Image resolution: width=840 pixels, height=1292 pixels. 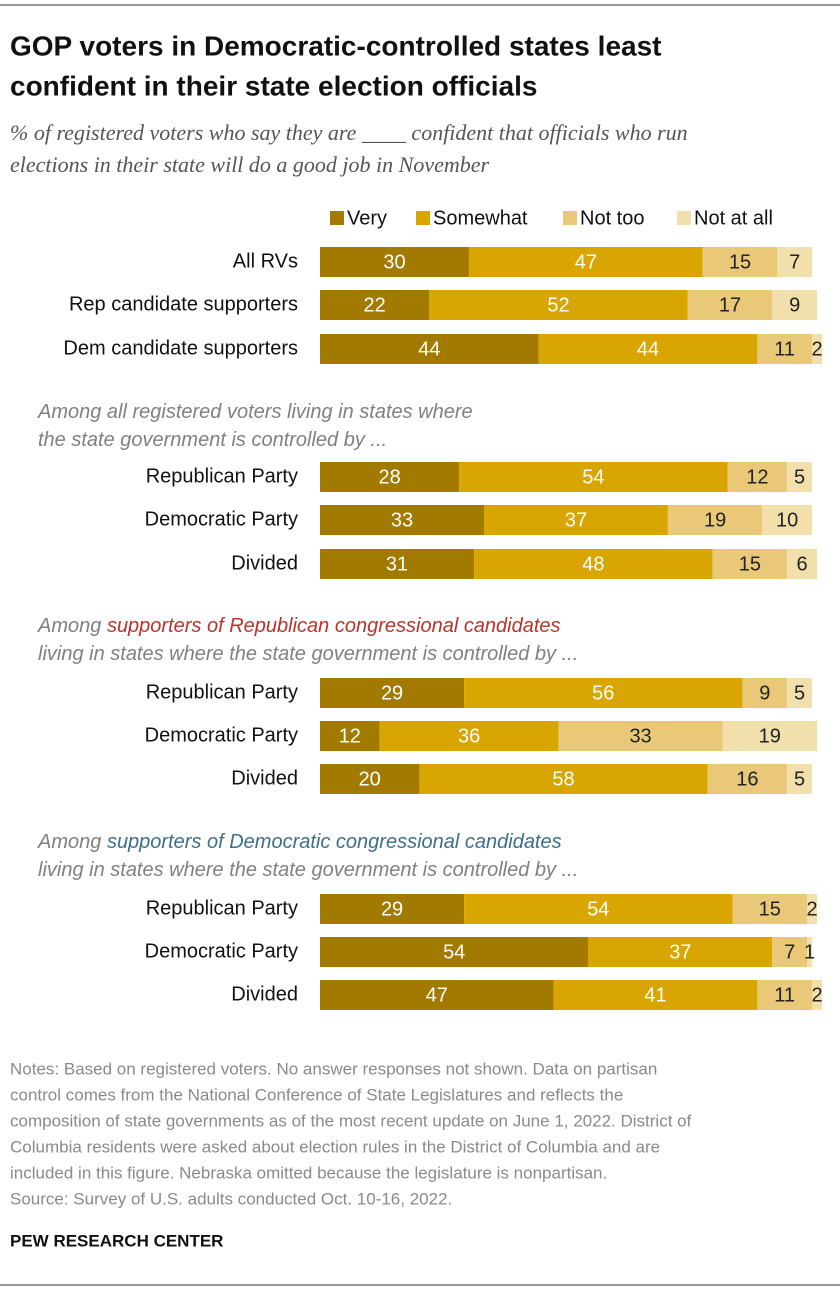 What do you see at coordinates (558, 305) in the screenshot?
I see `bar-value-label: 52` at bounding box center [558, 305].